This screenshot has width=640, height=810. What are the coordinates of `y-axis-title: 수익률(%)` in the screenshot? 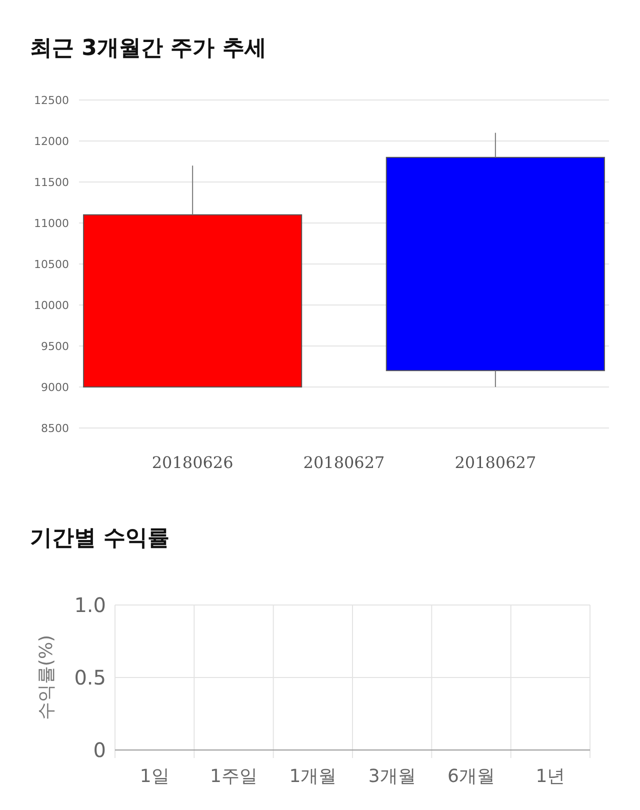 It's located at (46, 677).